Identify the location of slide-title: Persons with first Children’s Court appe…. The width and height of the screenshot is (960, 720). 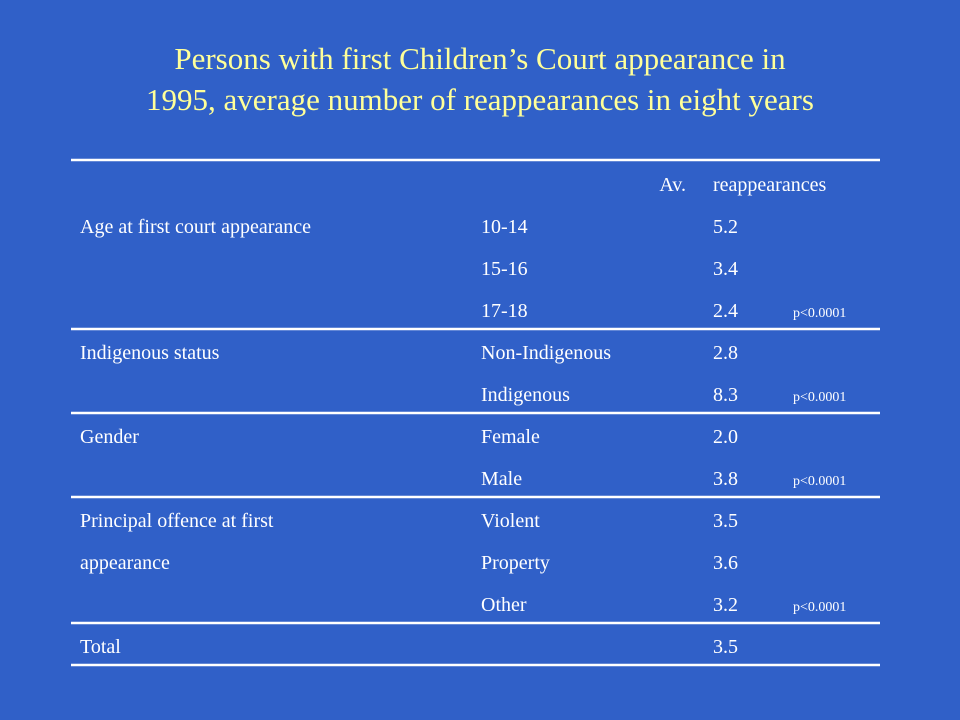
(480, 79).